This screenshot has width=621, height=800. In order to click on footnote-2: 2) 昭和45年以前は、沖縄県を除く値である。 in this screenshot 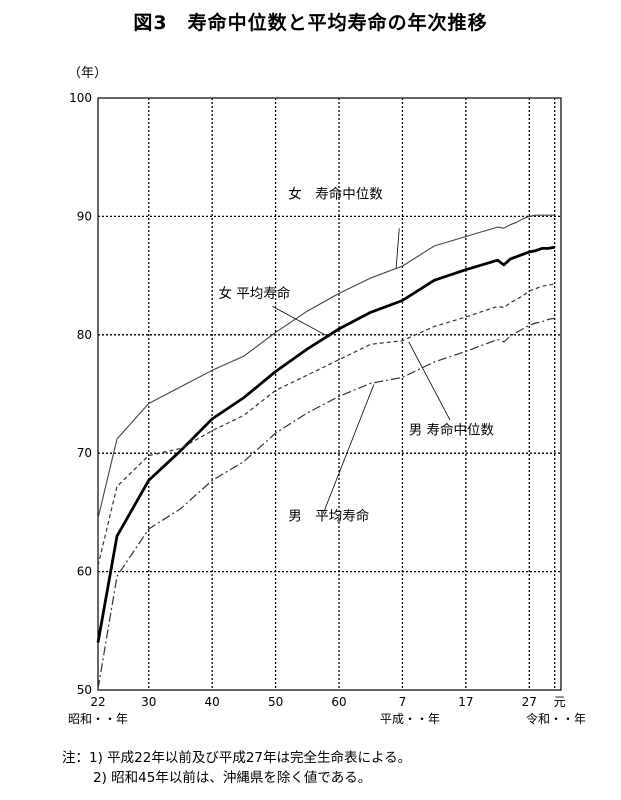, I will do `click(232, 778)`.